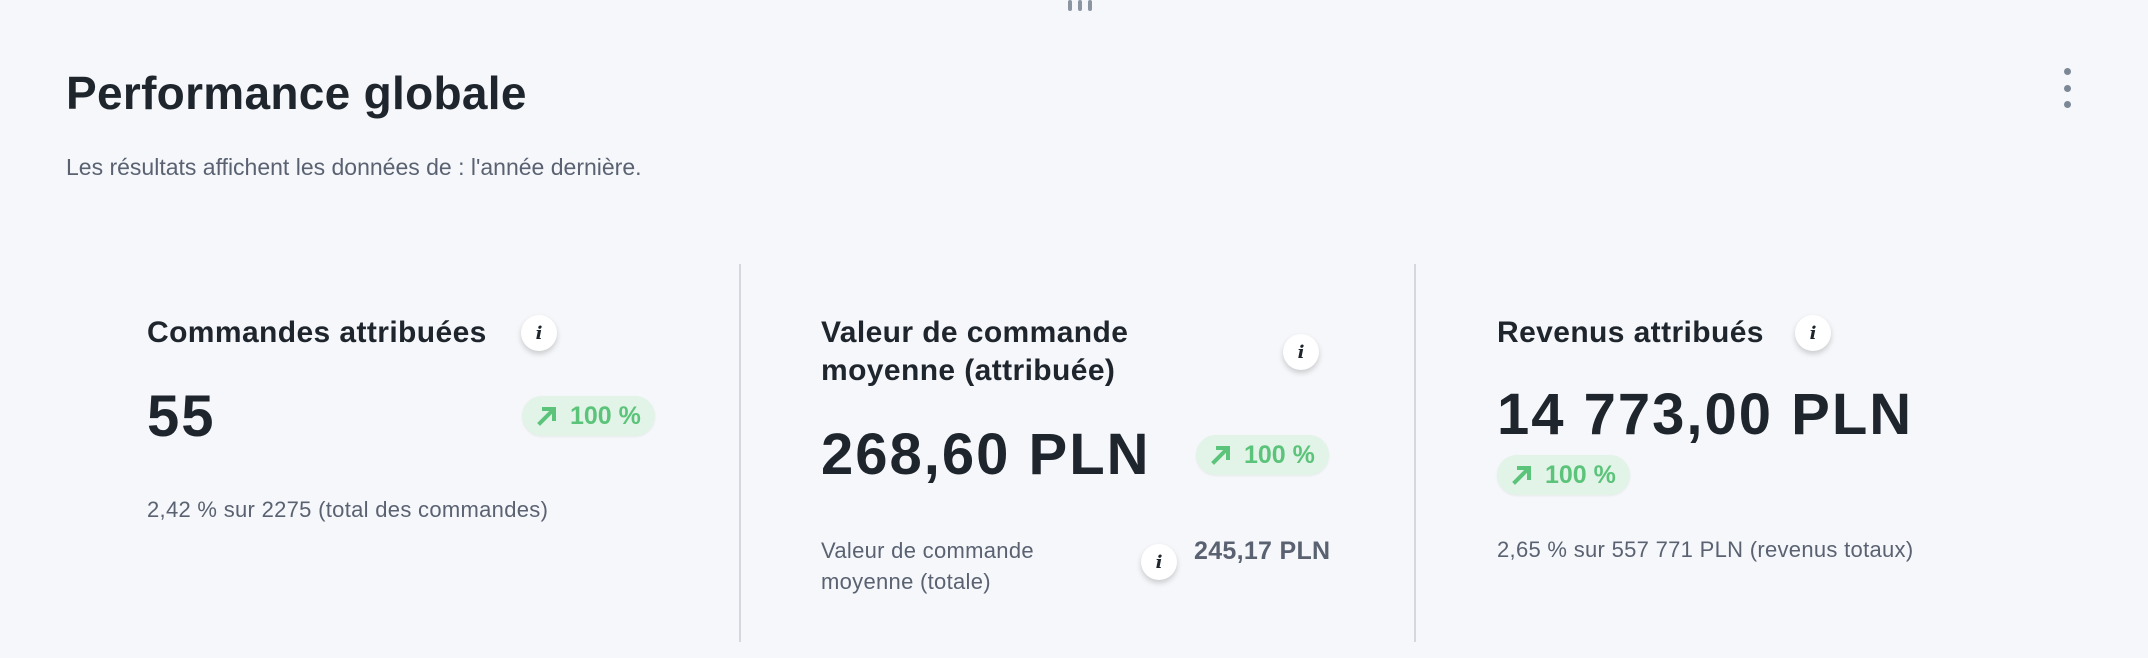 The image size is (2148, 658). Describe the element at coordinates (927, 566) in the screenshot. I see `secondary-label: Valeur de commande moyenne (totale)` at that location.